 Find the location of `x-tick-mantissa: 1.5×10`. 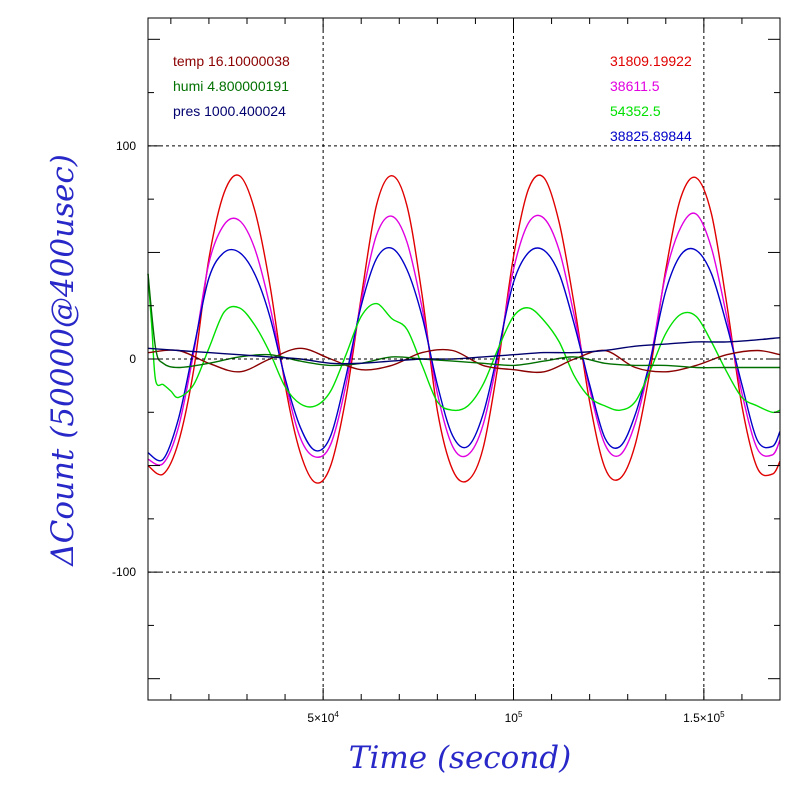

x-tick-mantissa: 1.5×10 is located at coordinates (701, 718).